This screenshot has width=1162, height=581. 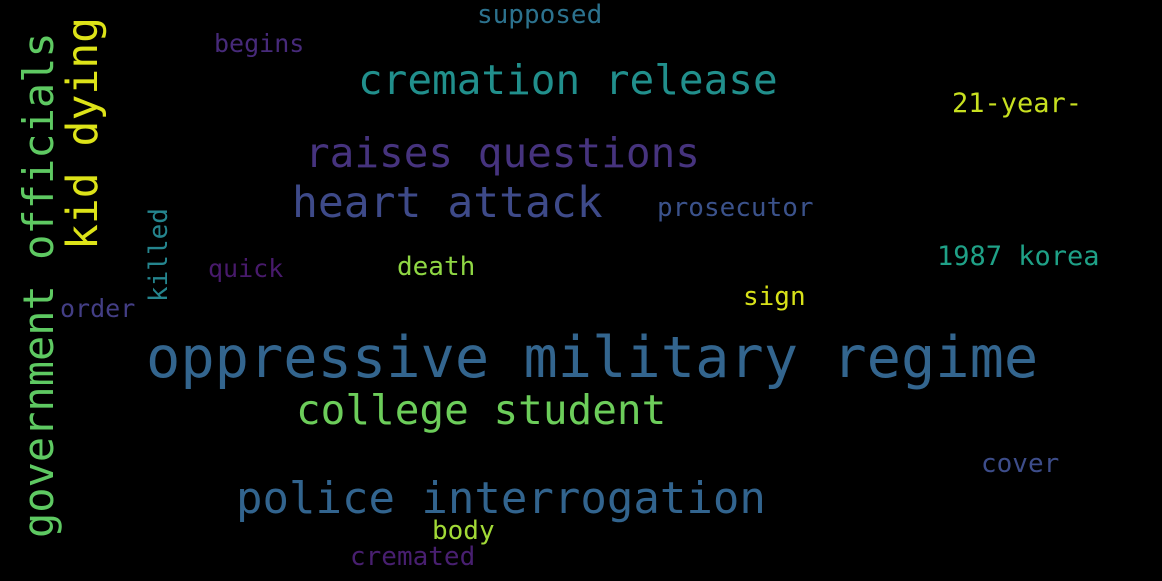 I want to click on word-21-year: 21-year-, so click(x=1017, y=103).